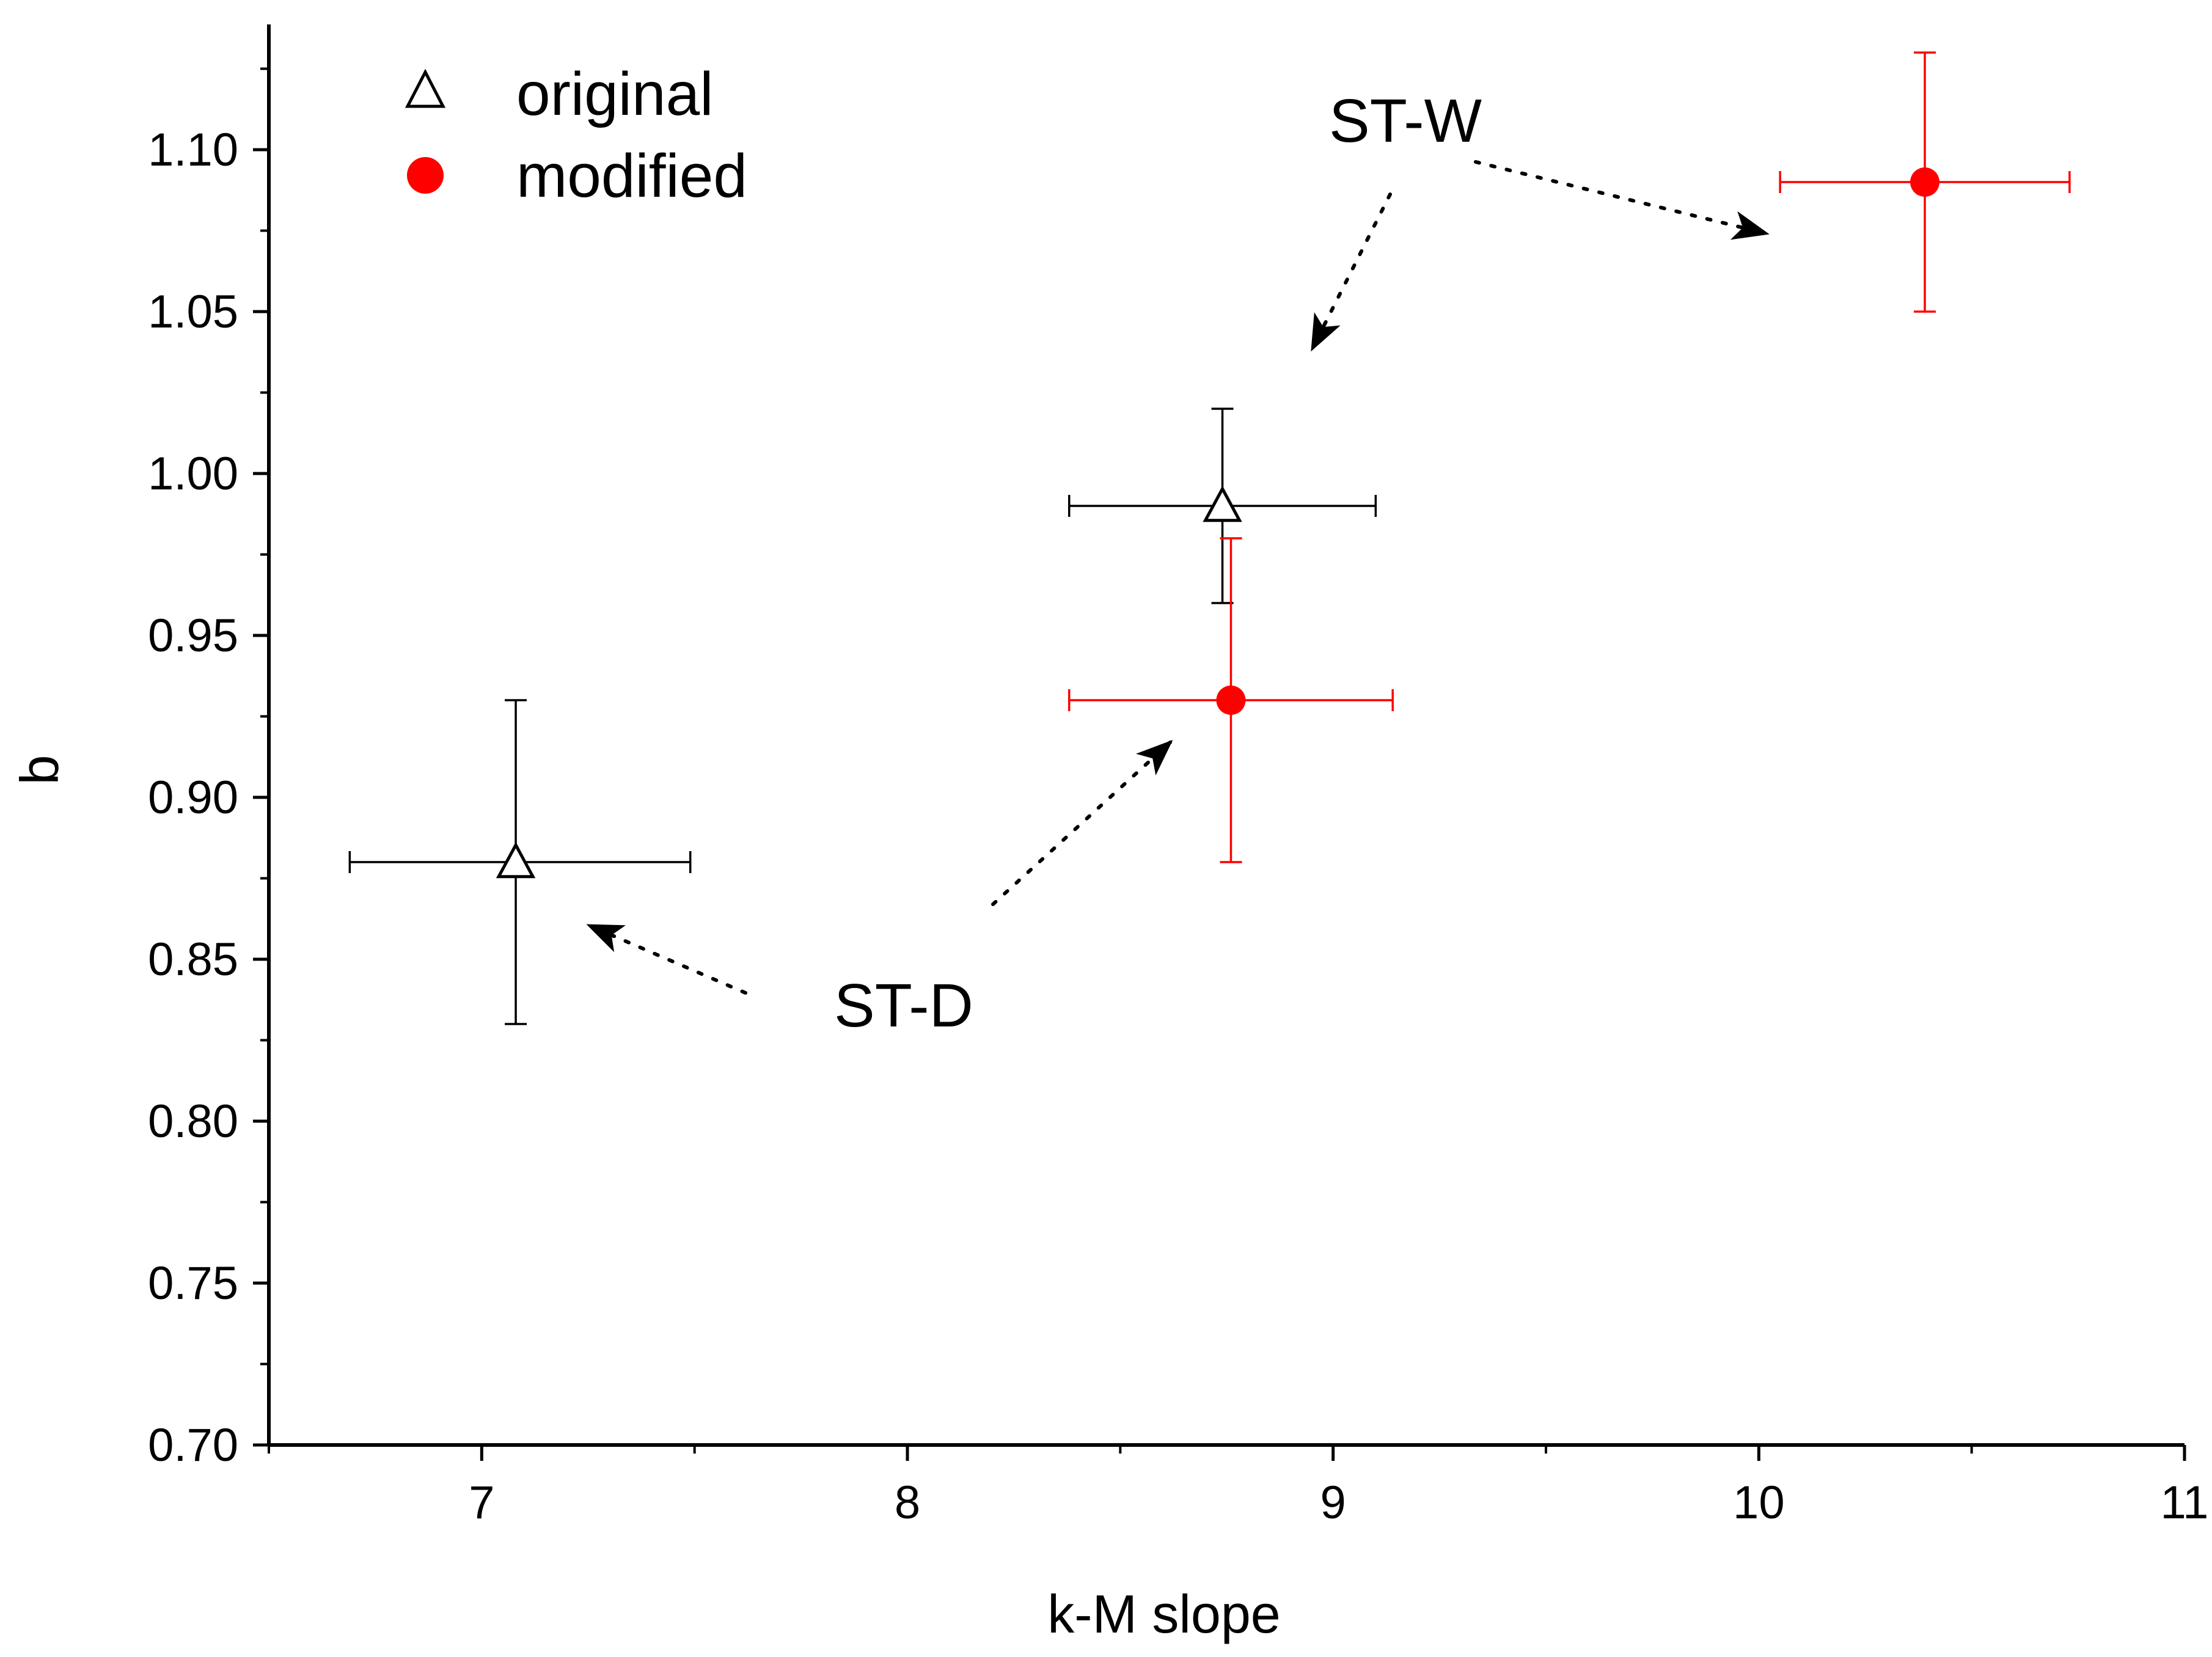 This screenshot has height=1657, width=2212. What do you see at coordinates (193, 1283) in the screenshot?
I see `y-tick-label: 0.75` at bounding box center [193, 1283].